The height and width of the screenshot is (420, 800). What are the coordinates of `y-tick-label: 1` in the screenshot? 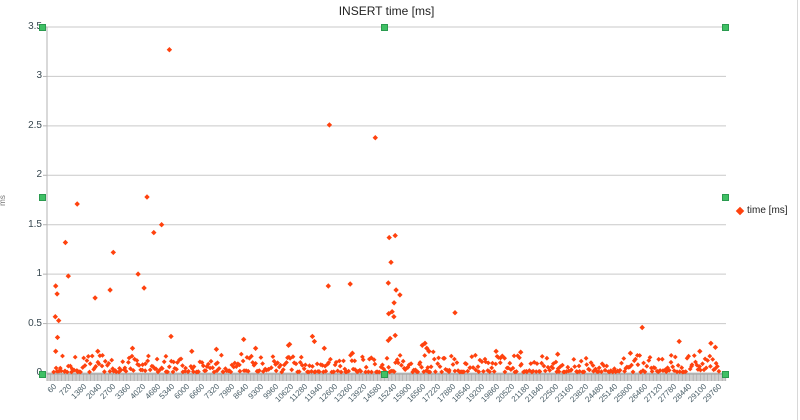 It's located at (39, 274).